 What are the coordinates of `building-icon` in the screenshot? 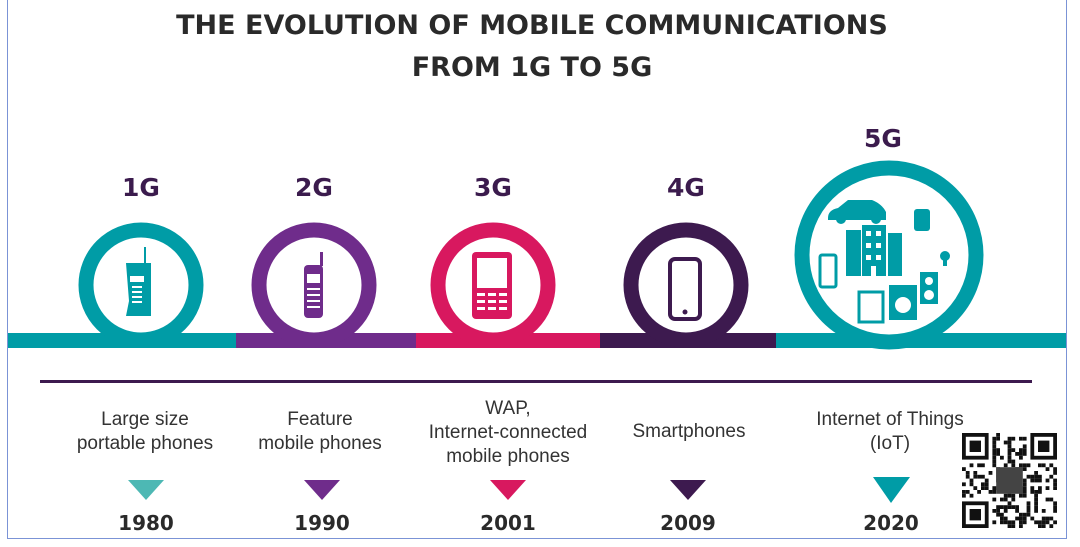 It's located at (853, 253).